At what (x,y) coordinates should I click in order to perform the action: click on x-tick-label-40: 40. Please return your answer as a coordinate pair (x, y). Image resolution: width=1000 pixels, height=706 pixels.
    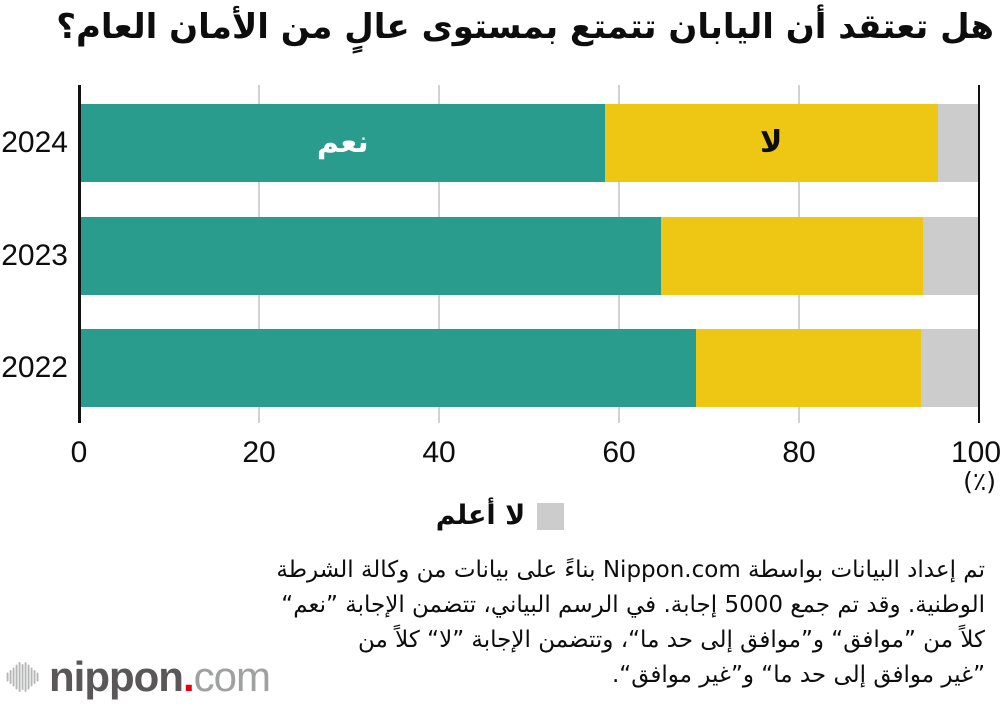
    Looking at the image, I should click on (439, 452).